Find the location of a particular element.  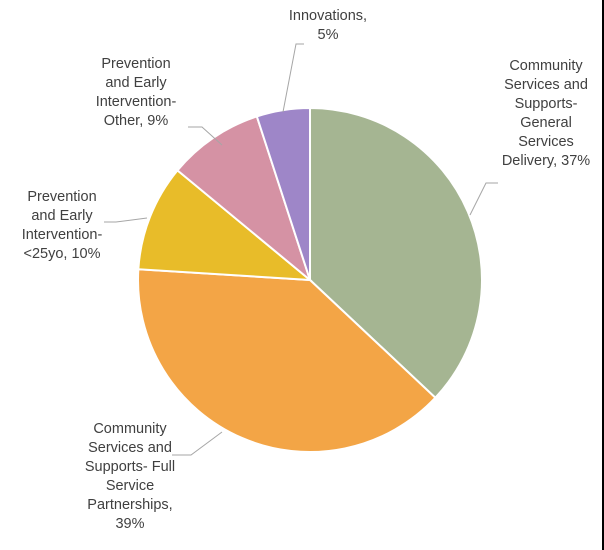

data-label-5: Innovations, 5% is located at coordinates (328, 25).